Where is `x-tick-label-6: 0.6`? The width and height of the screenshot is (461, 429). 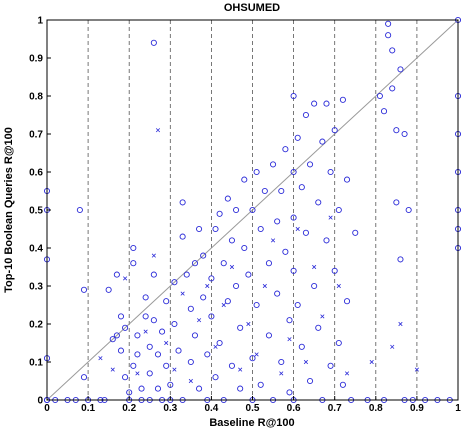 x-tick-label-6: 0.6 is located at coordinates (294, 408).